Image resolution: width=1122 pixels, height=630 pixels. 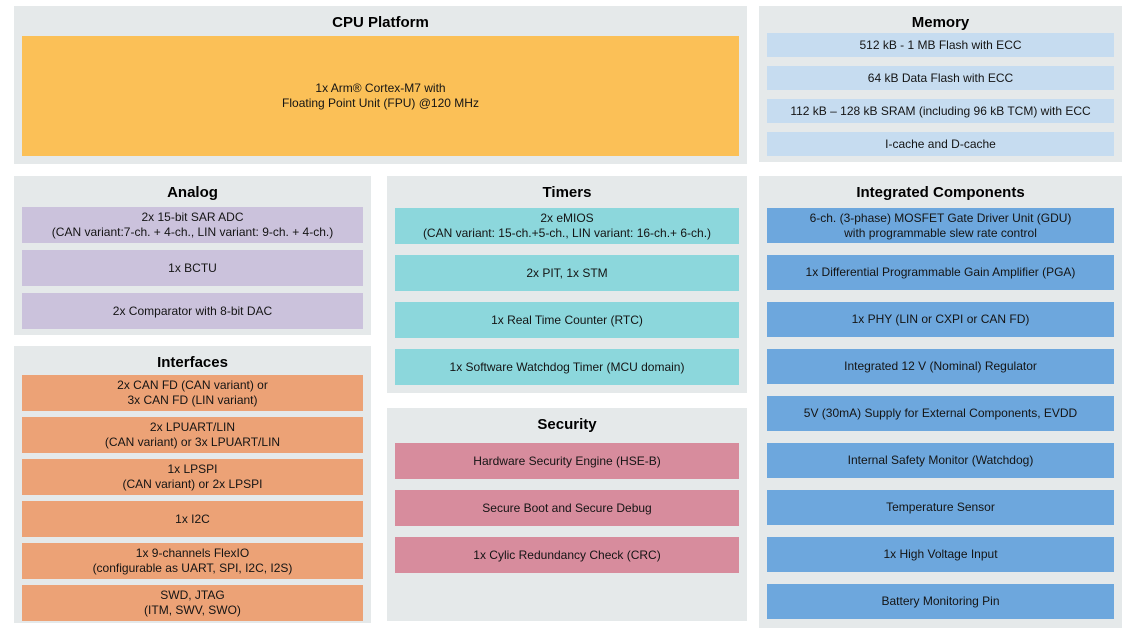 What do you see at coordinates (940, 319) in the screenshot?
I see `integrated-component-row: 1x PHY (LIN or CXPI or CAN FD)` at bounding box center [940, 319].